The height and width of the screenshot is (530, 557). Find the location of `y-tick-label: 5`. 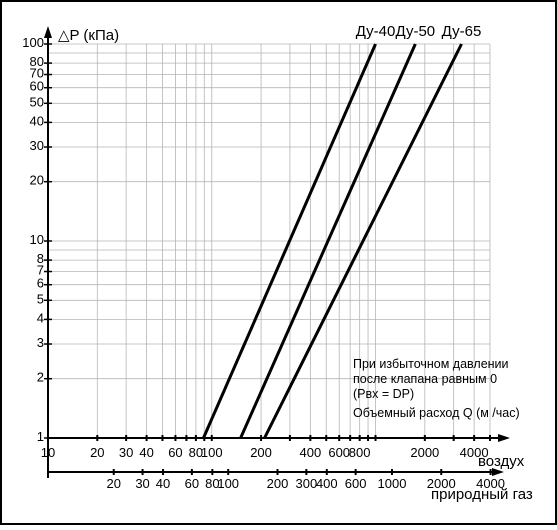

y-tick-label: 5 is located at coordinates (40, 298).